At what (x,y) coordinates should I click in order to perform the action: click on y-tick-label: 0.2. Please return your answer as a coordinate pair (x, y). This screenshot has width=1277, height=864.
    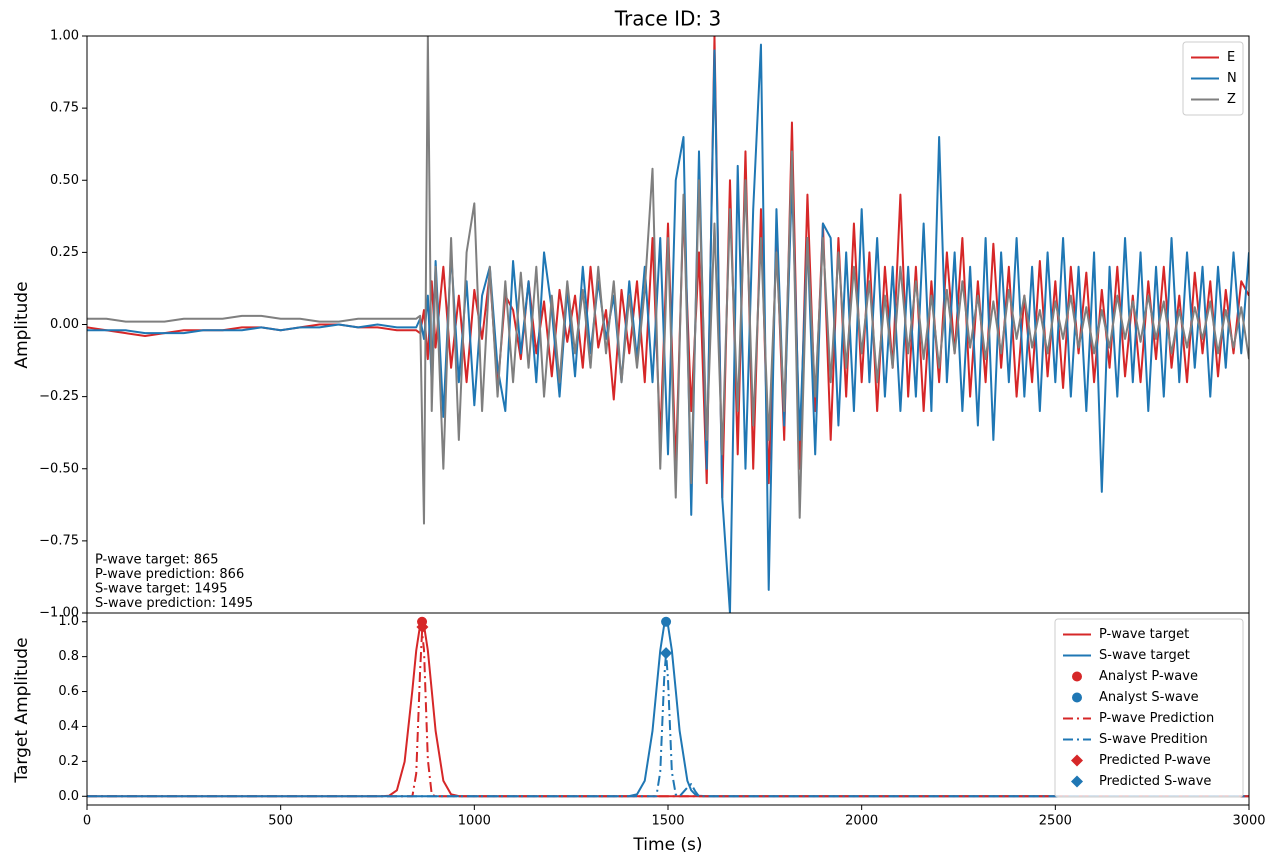
    Looking at the image, I should click on (68, 761).